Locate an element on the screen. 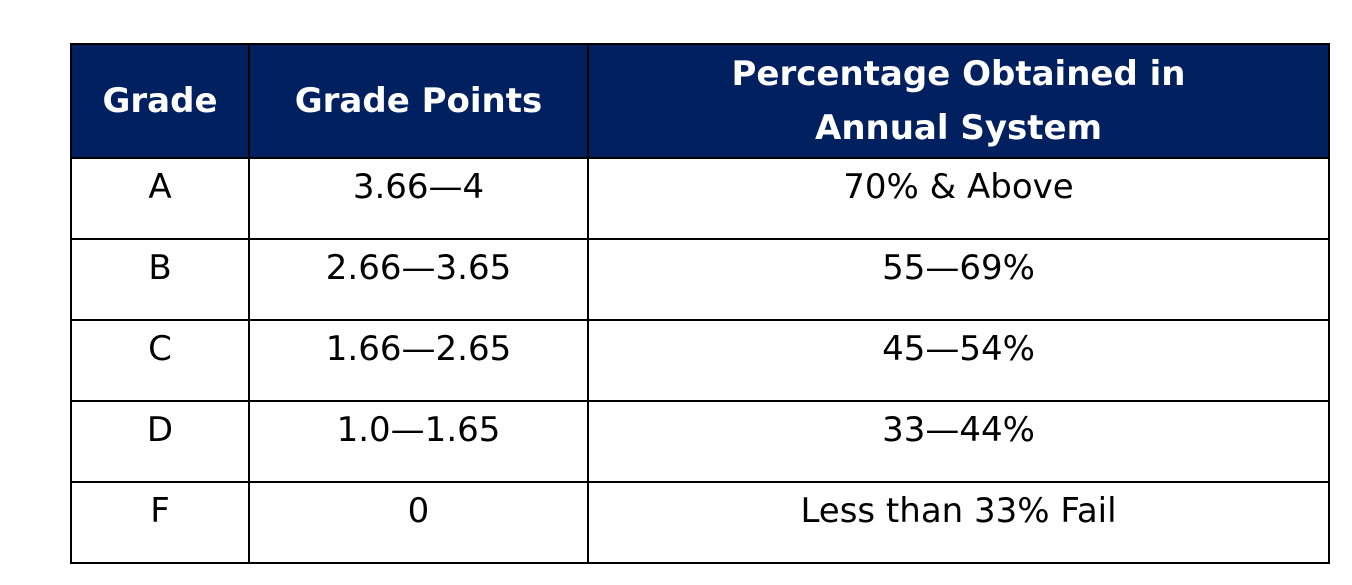 This screenshot has height=585, width=1352. table-cell: 55—69% is located at coordinates (958, 279).